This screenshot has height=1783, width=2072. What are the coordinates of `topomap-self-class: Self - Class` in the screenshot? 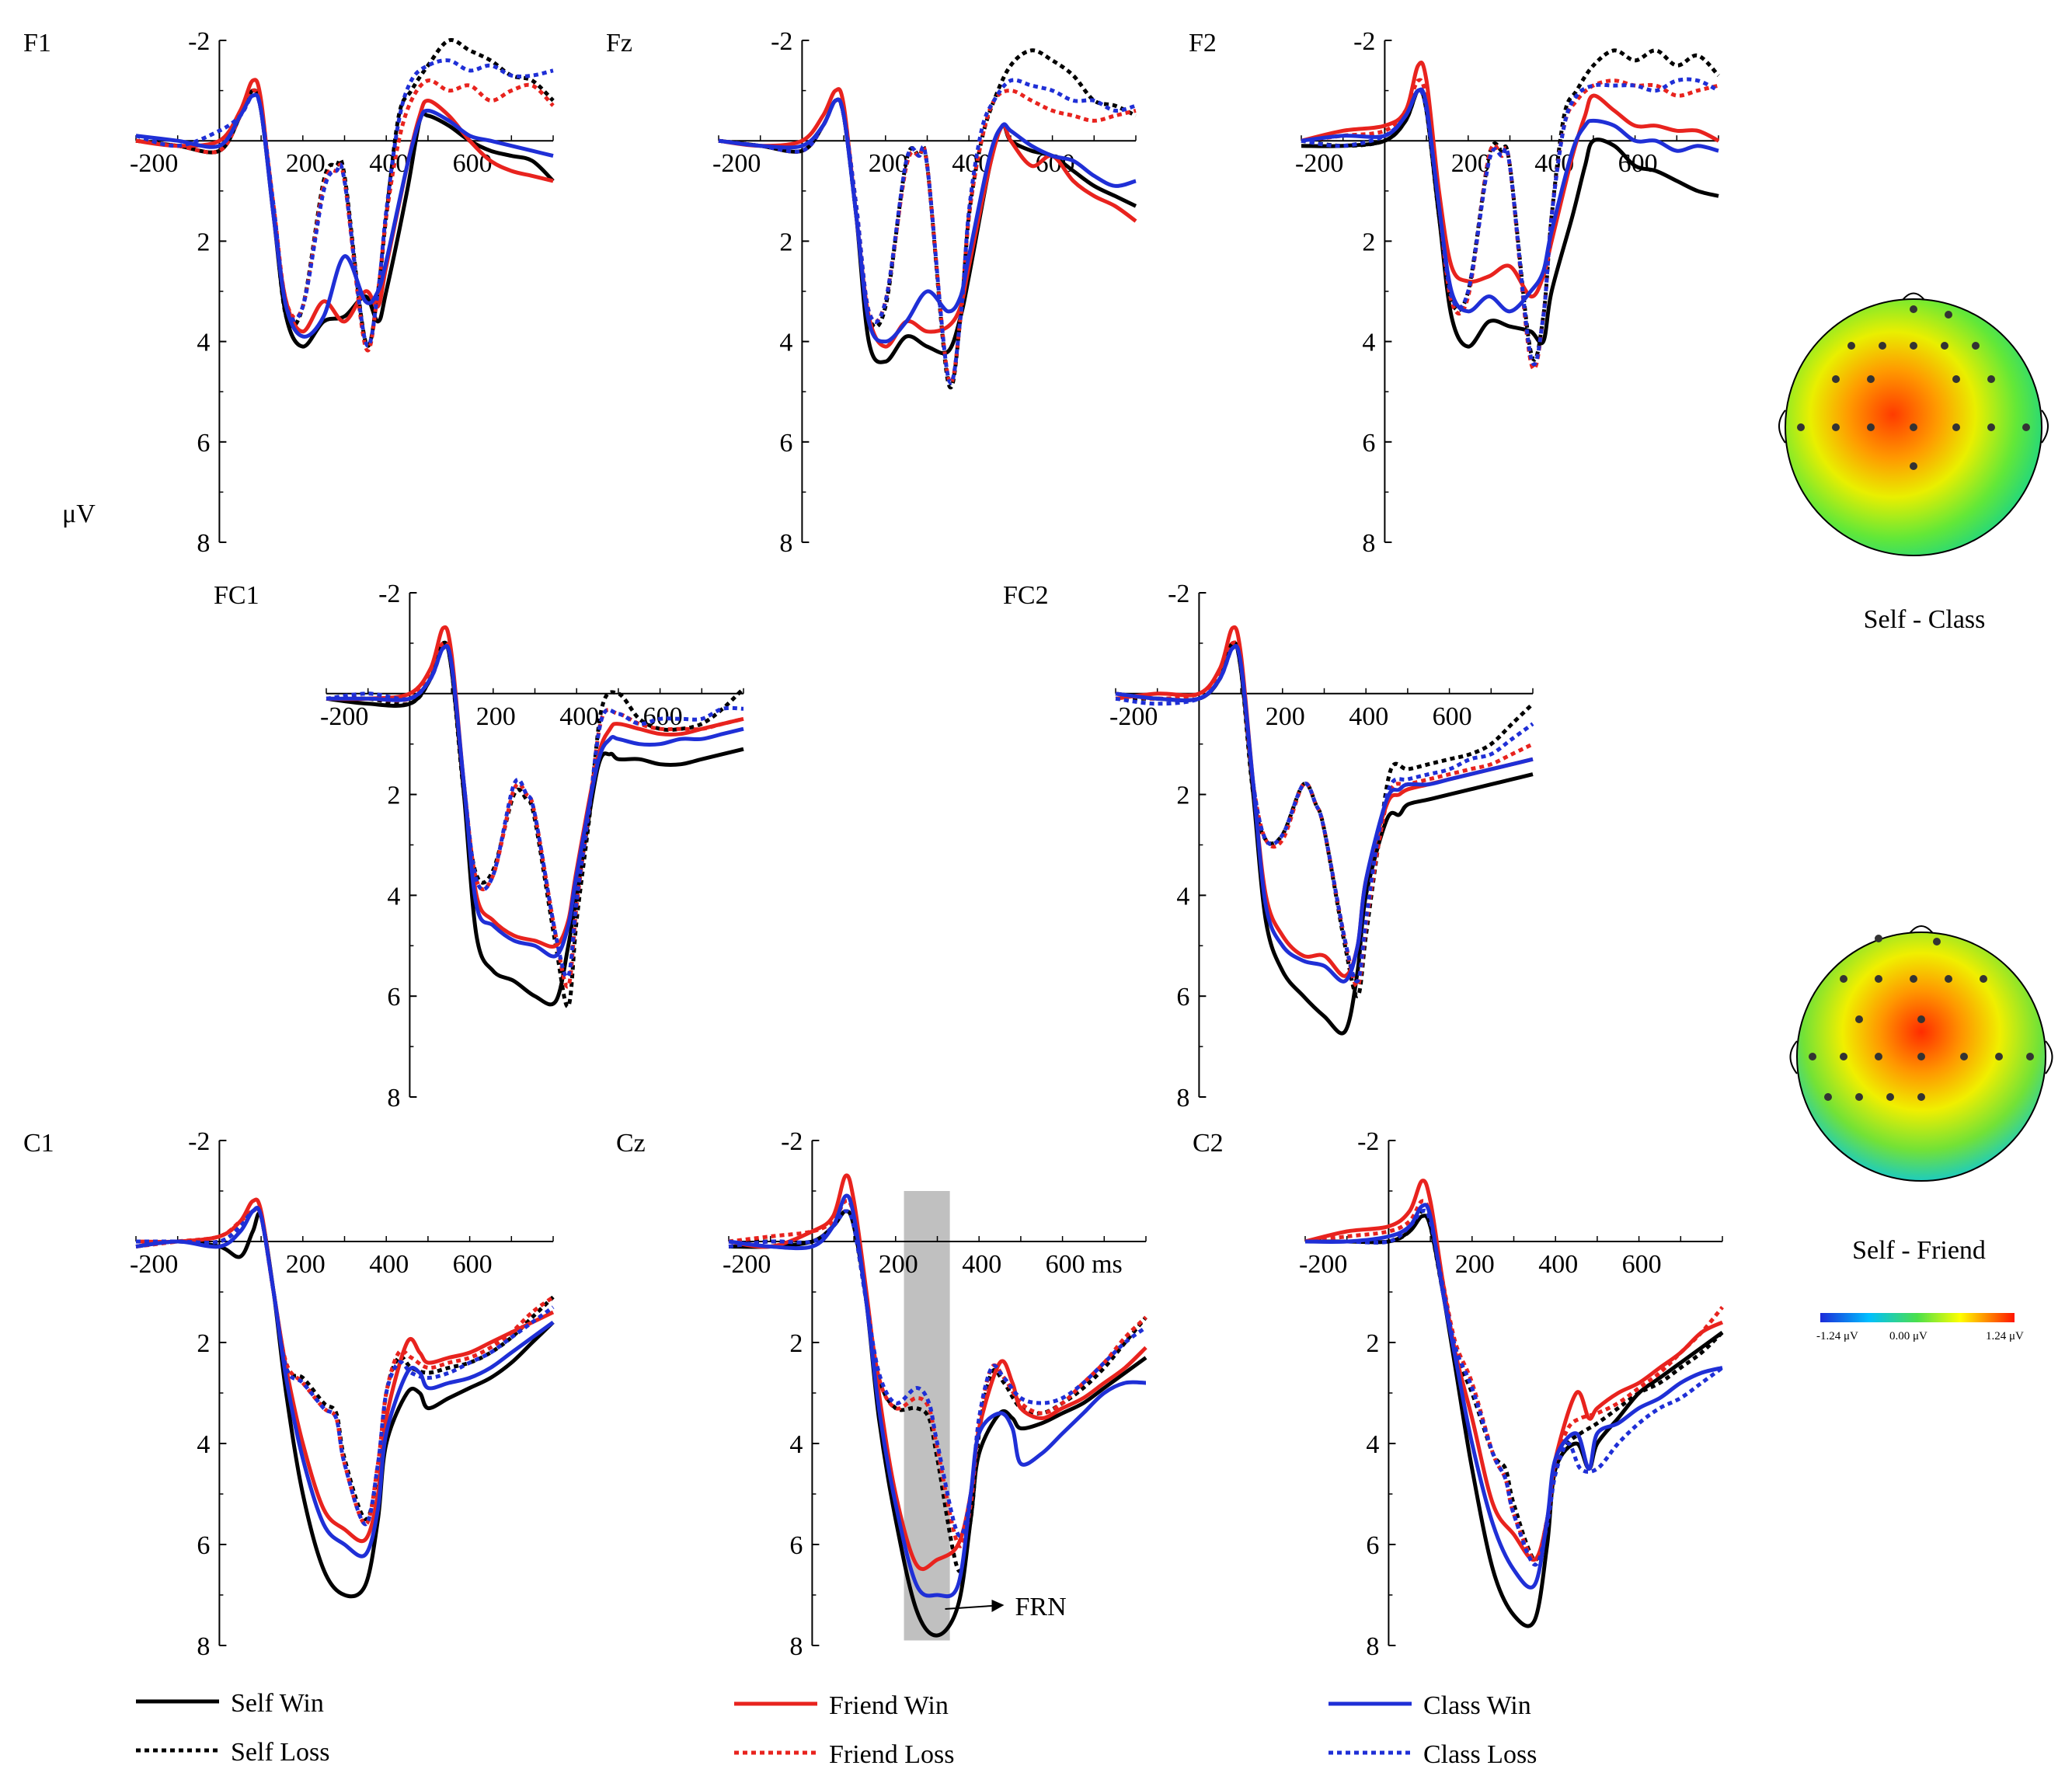 It's located at (1913, 463).